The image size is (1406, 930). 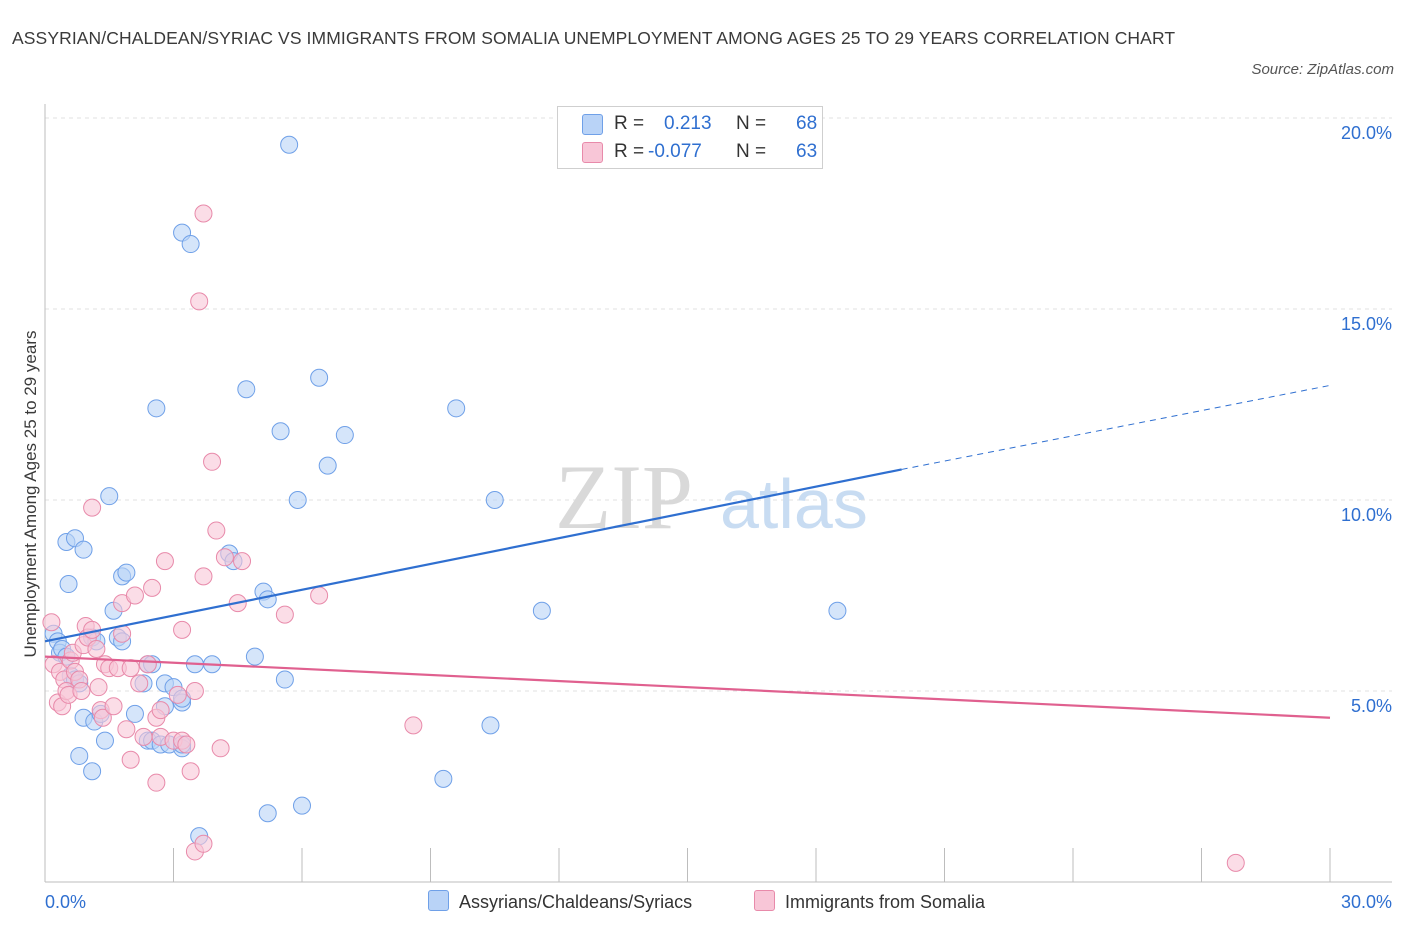 I want to click on correlation-legend: R = 0.213 N = 68 R = -0.077 N = 63, so click(x=690, y=137).